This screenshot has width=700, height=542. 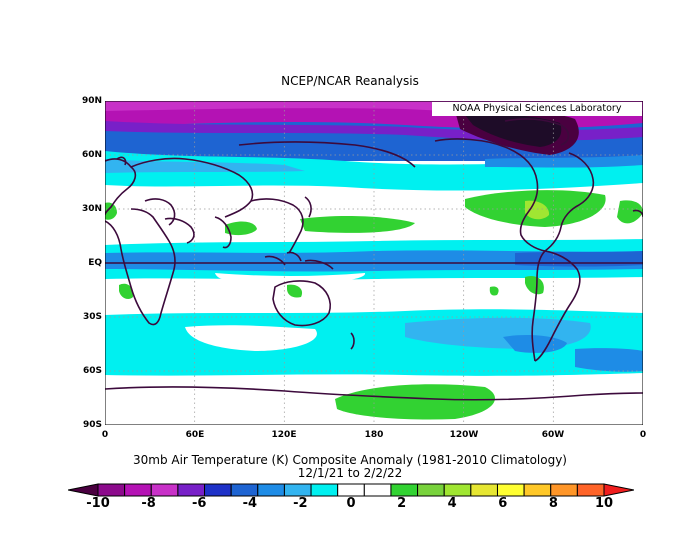 I want to click on colorbar-arrow-left, so click(x=83, y=490).